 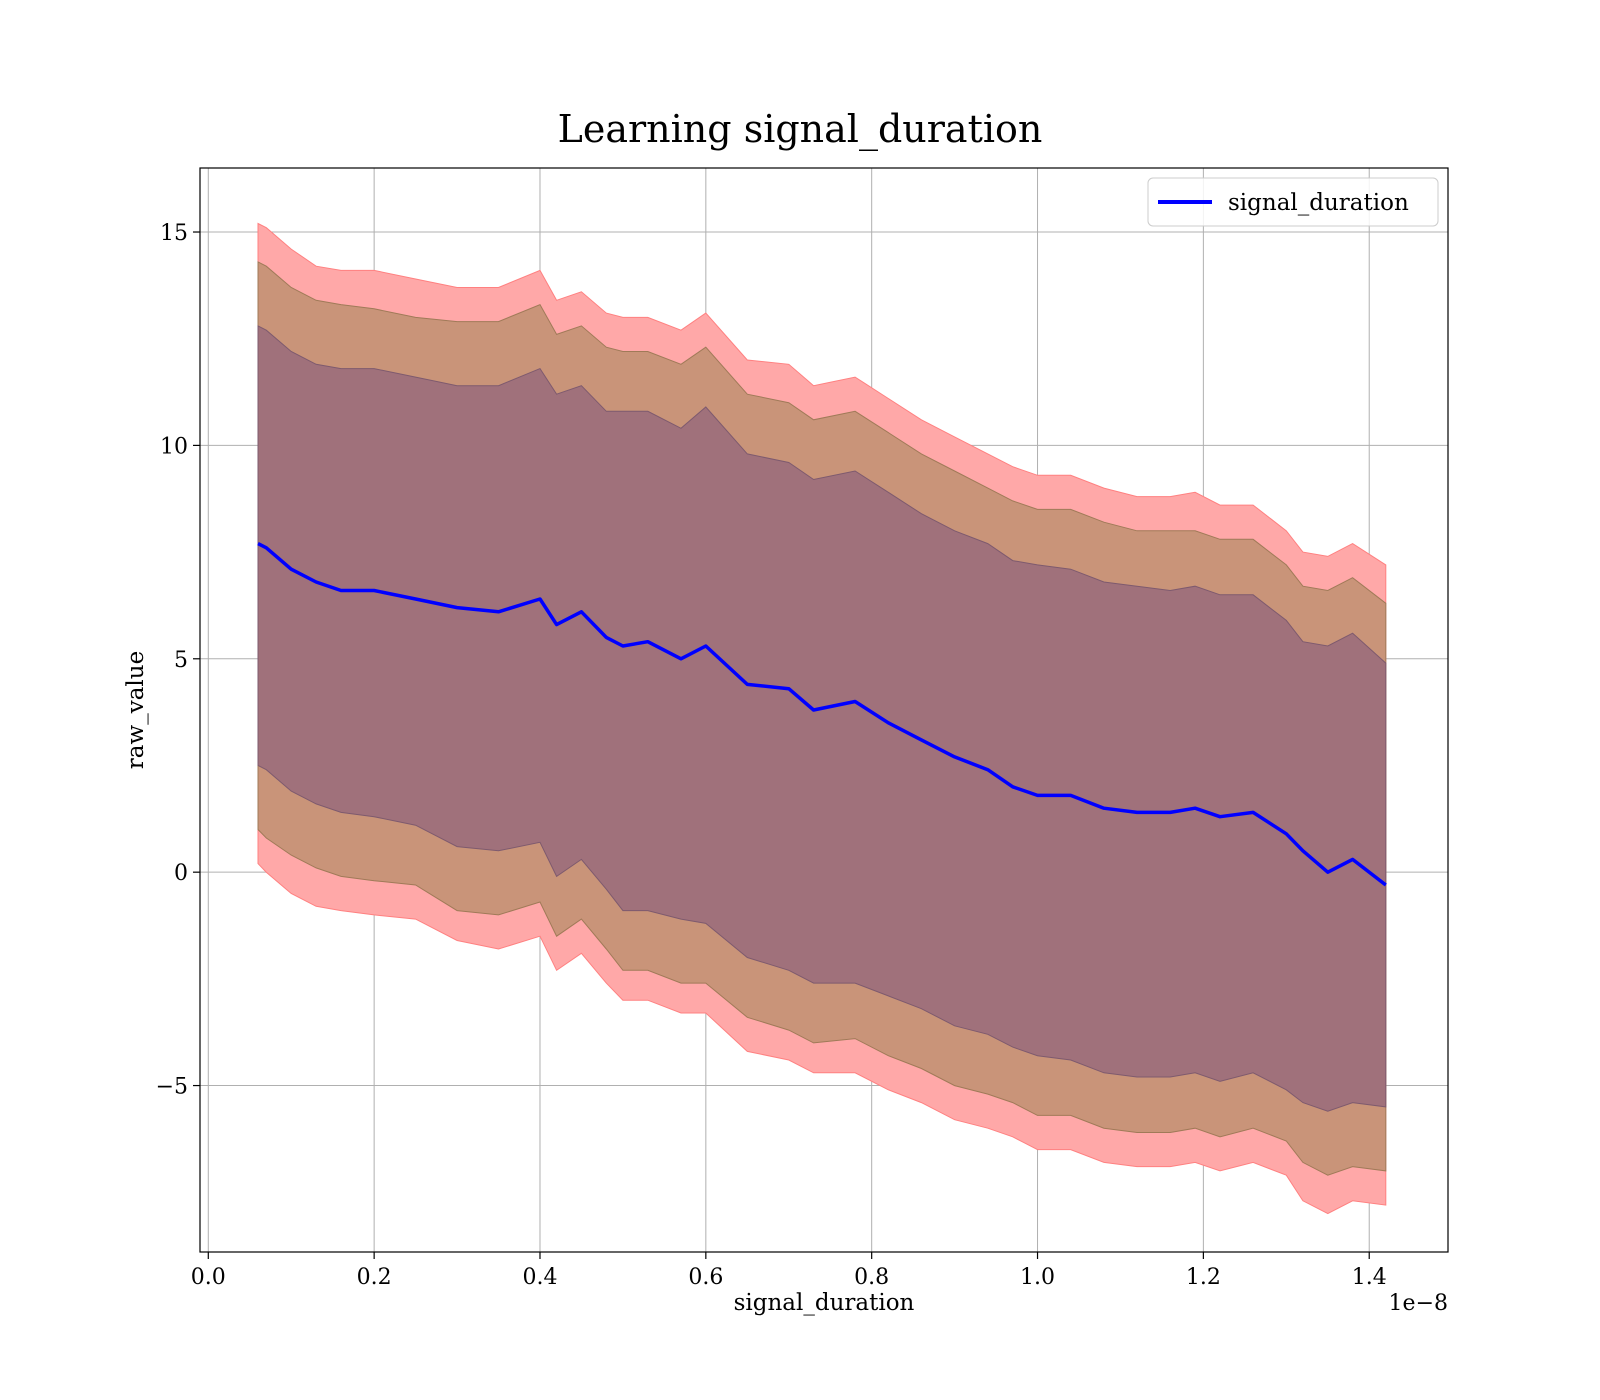 I want to click on x-tick-label: 0.8, so click(x=871, y=1277).